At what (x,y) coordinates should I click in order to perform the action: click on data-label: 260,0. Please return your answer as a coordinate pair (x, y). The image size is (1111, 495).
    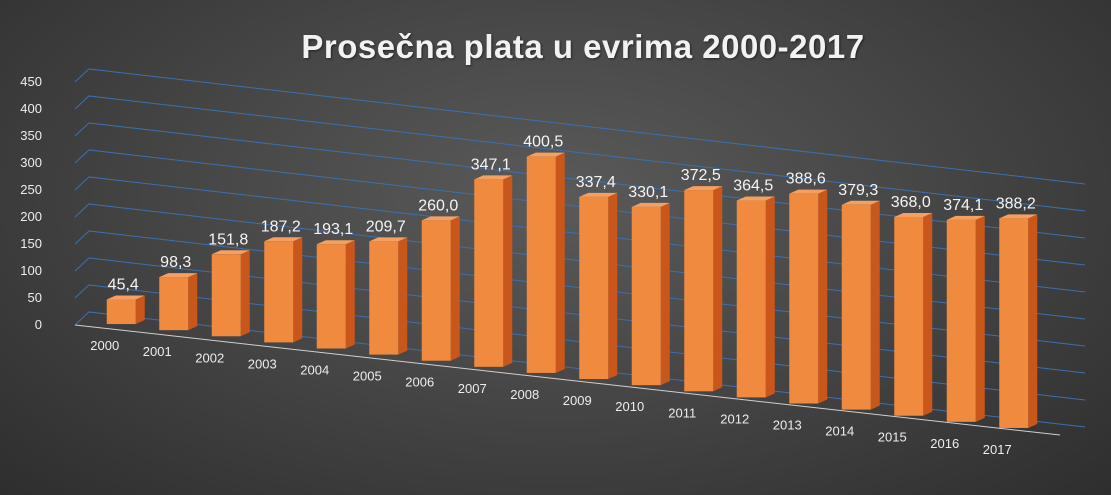
    Looking at the image, I should click on (438, 205).